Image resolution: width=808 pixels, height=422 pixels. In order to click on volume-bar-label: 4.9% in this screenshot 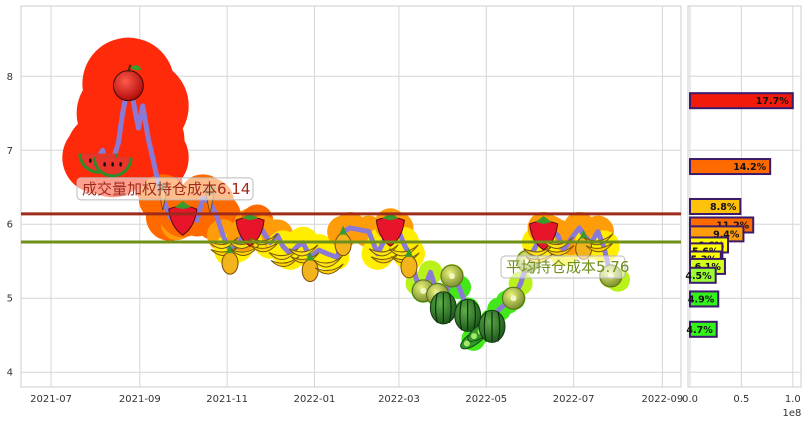, I will do `click(701, 299)`.